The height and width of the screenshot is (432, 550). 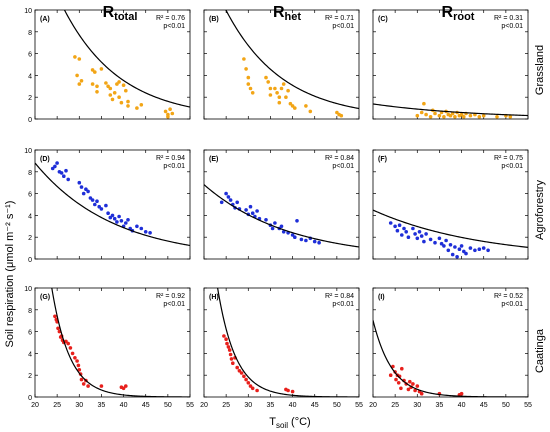 I want to click on panel-7: 20 25 30 35 40 45 50 55 (H) R² = 0.84p<0.01, so click(x=281, y=348).